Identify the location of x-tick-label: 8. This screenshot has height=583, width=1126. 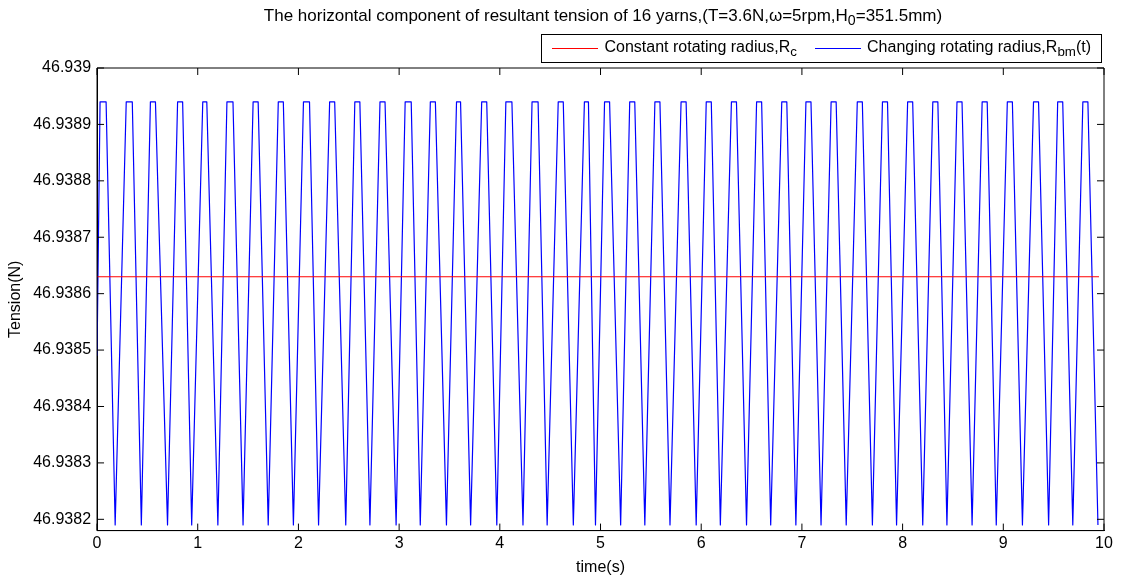
(903, 542).